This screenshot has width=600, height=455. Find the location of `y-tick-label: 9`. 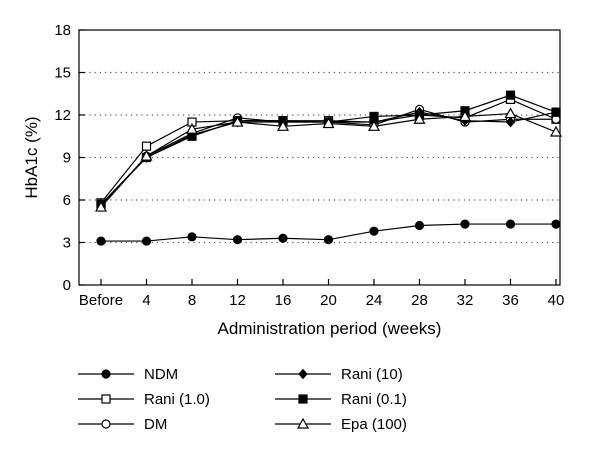

y-tick-label: 9 is located at coordinates (67, 158).